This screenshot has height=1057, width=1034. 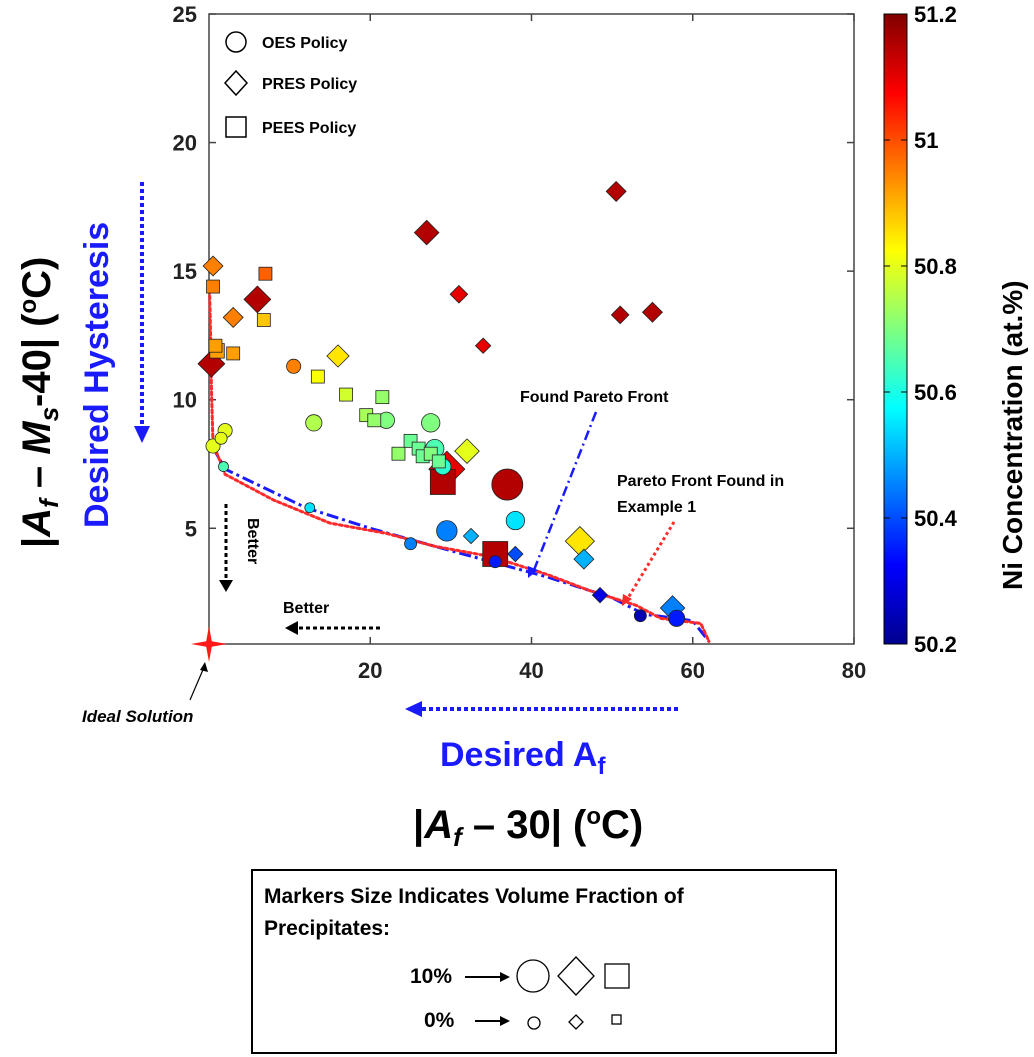 I want to click on ideal-solution-marker: Ideal Solution, so click(x=154, y=676).